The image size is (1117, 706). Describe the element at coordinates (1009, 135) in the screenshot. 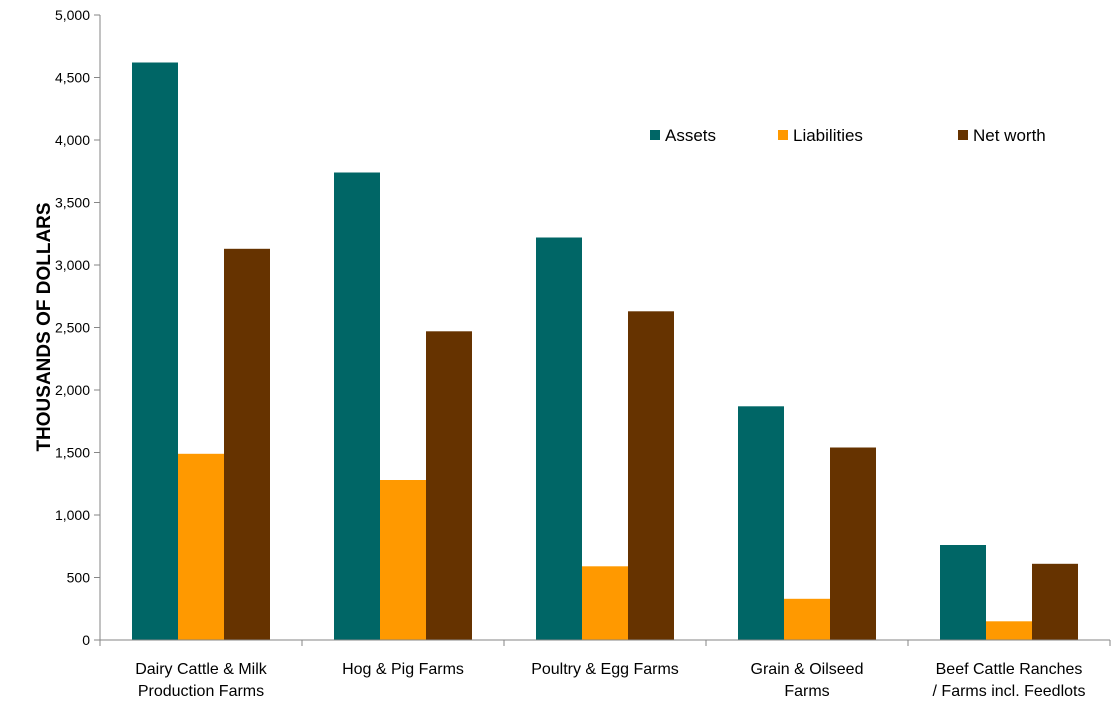

I see `legend-label-net-worth: Net worth` at that location.